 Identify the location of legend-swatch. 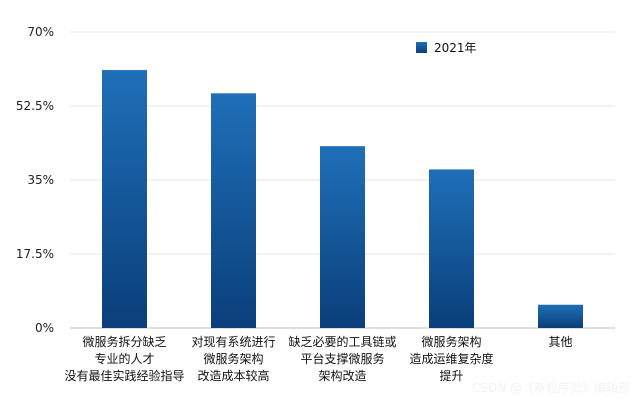
(421, 47).